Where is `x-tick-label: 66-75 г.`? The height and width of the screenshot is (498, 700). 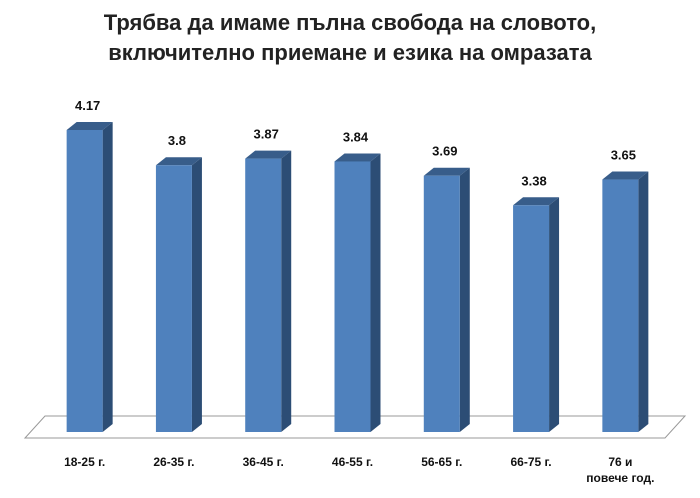
x-tick-label: 66-75 г. is located at coordinates (530, 462).